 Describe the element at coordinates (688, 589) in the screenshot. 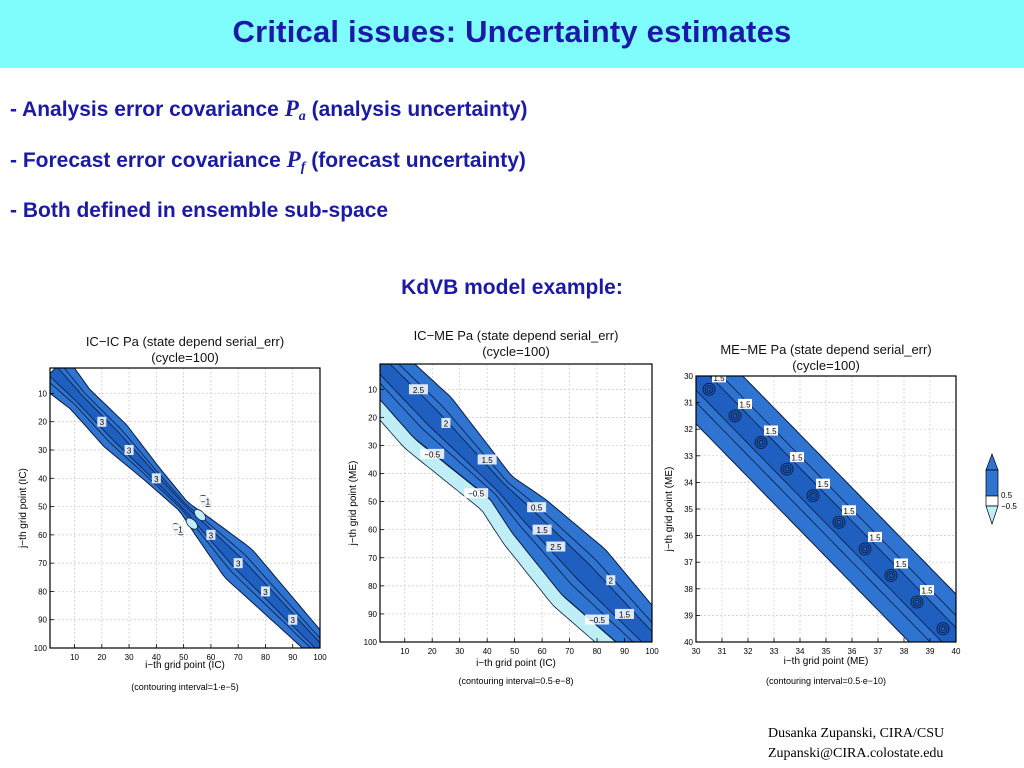

I see `y-tick-label: 38` at that location.